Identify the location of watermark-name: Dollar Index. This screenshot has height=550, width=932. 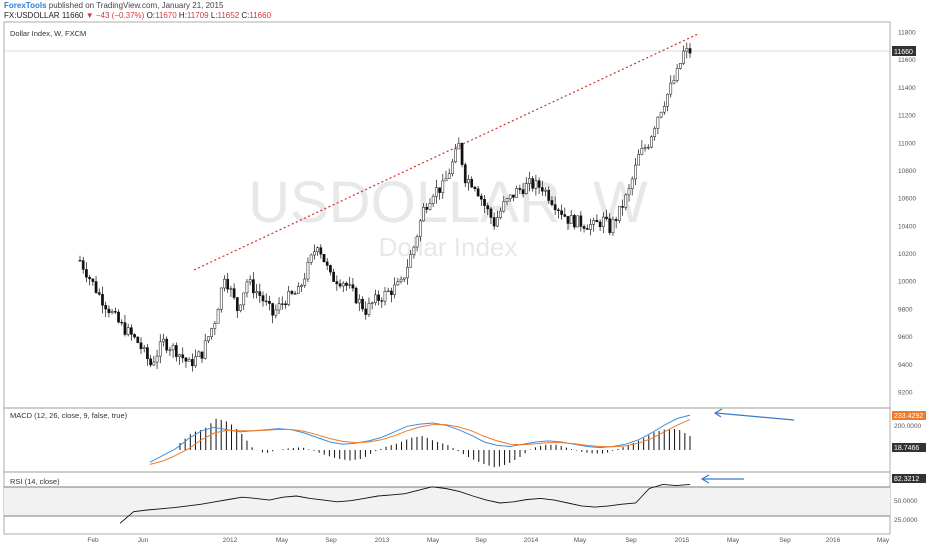
(448, 247).